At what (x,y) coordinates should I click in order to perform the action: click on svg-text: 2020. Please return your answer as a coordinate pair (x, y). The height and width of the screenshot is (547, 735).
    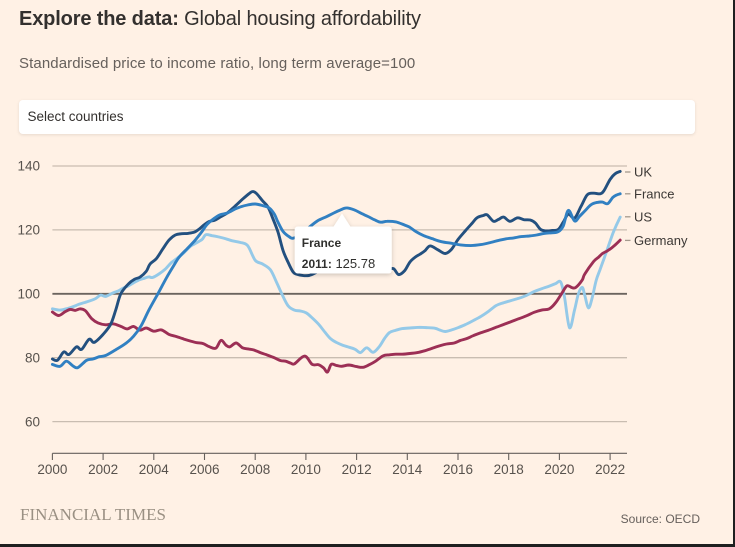
    Looking at the image, I should click on (559, 469).